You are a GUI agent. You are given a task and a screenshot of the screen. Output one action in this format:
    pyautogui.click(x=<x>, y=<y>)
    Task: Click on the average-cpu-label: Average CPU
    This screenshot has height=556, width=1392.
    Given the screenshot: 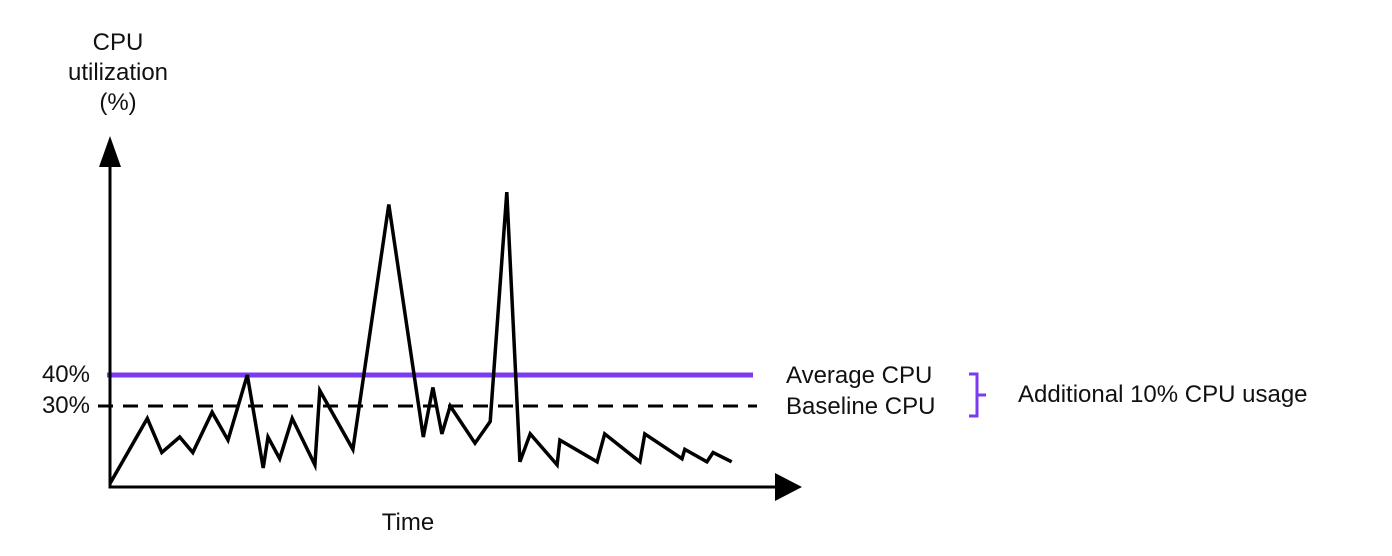 What is the action you would take?
    pyautogui.click(x=859, y=375)
    